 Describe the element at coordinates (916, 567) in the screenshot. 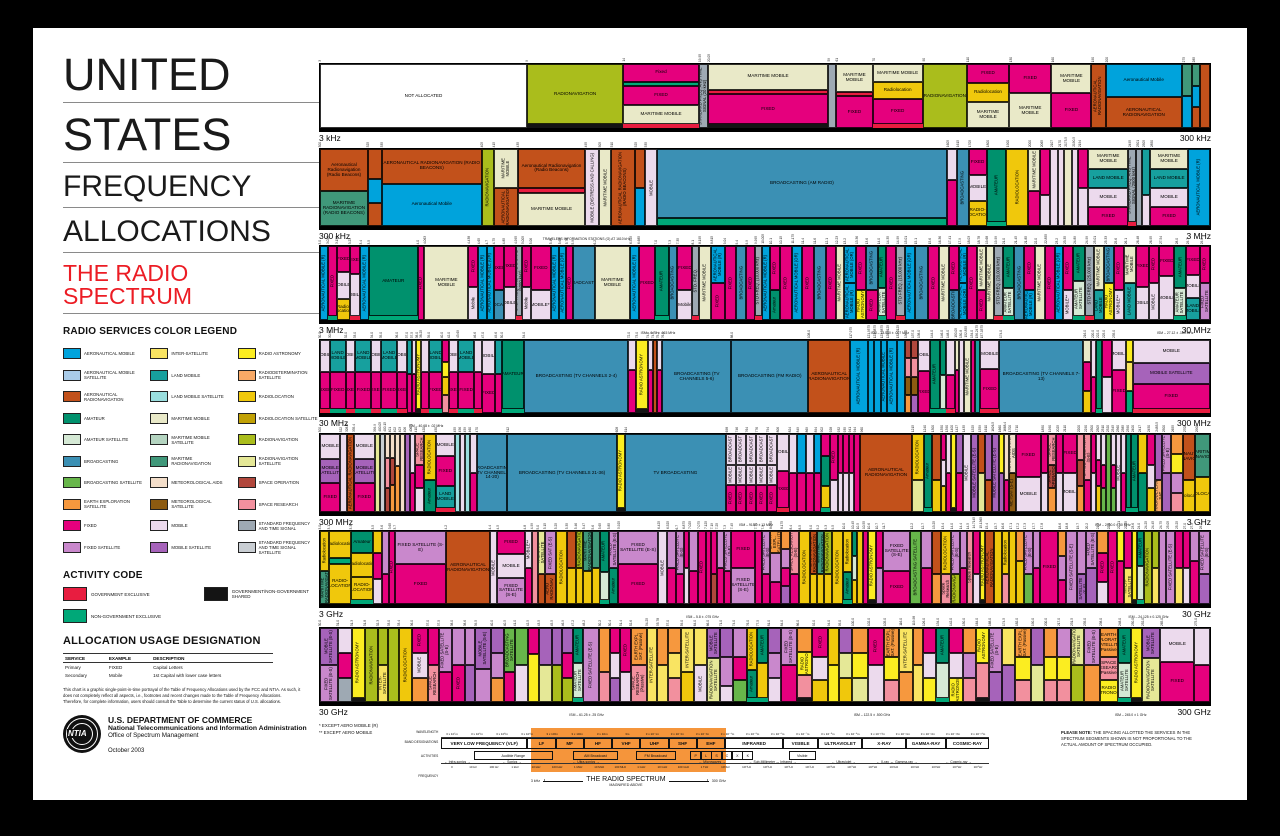

I see `allocation-block: BROADCASTING SATELLITE` at that location.